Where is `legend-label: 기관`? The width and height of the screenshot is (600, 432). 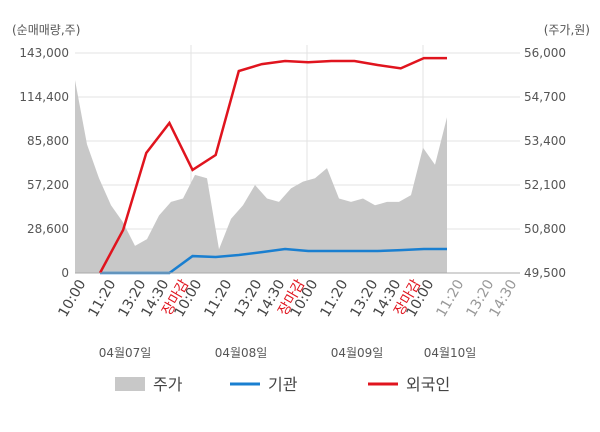
legend-label: 기관 is located at coordinates (283, 384).